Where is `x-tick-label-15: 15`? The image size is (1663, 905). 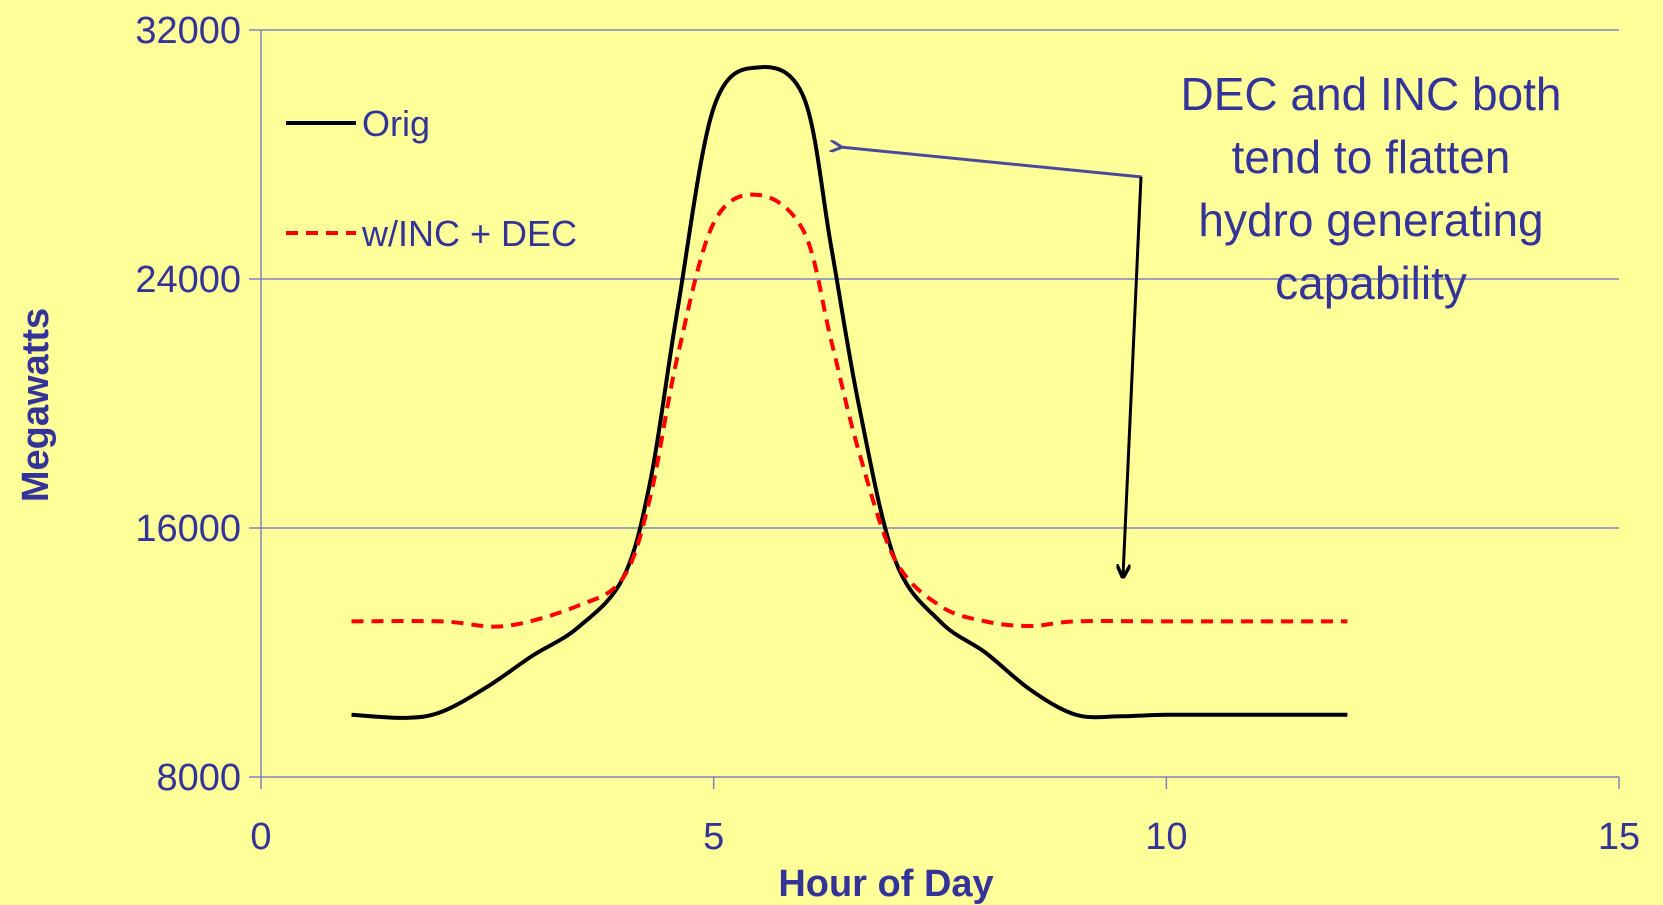 x-tick-label-15: 15 is located at coordinates (1619, 837).